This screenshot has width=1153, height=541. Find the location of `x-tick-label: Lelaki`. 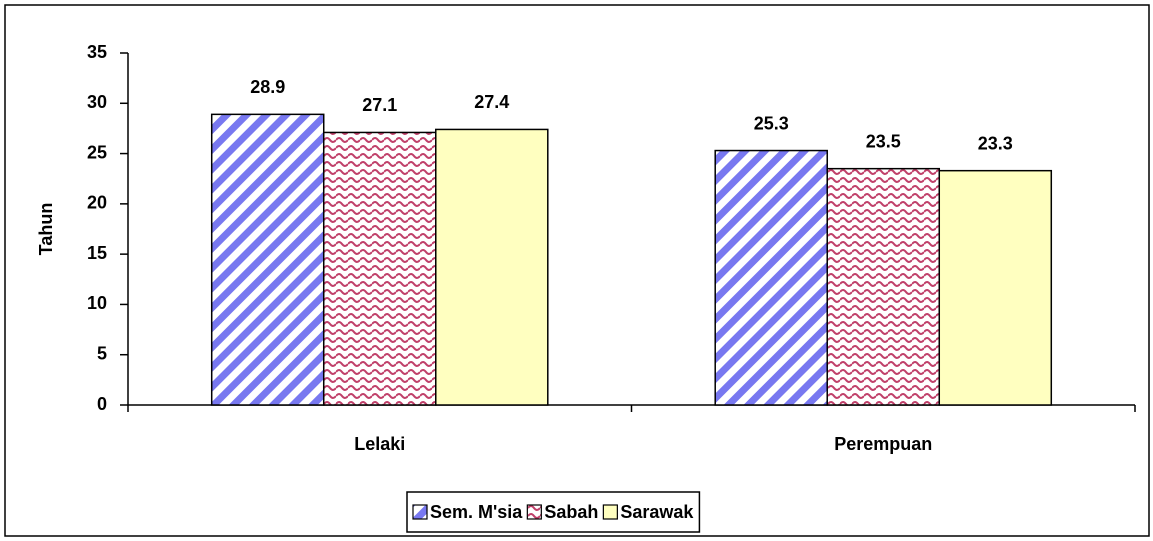

x-tick-label: Lelaki is located at coordinates (379, 444).